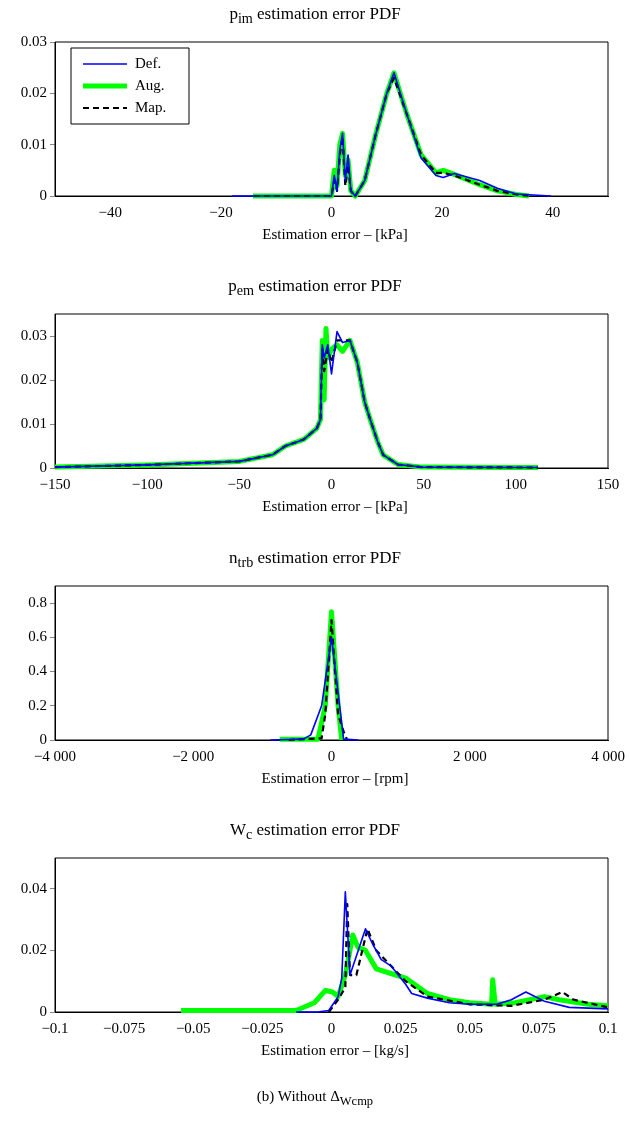 This screenshot has height=1130, width=630. I want to click on x-tick-label: −40, so click(110, 211).